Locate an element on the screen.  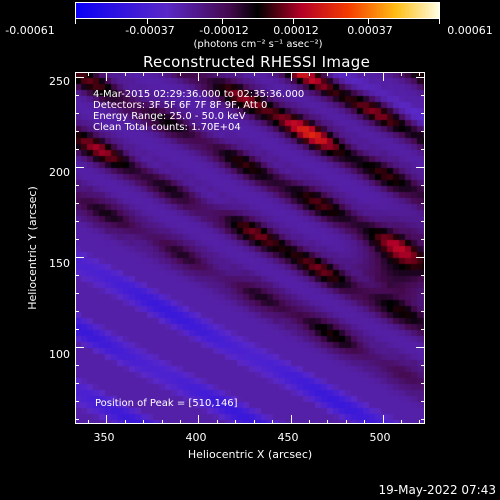
colorbar-tick-label: -0.00061 is located at coordinates (30, 30).